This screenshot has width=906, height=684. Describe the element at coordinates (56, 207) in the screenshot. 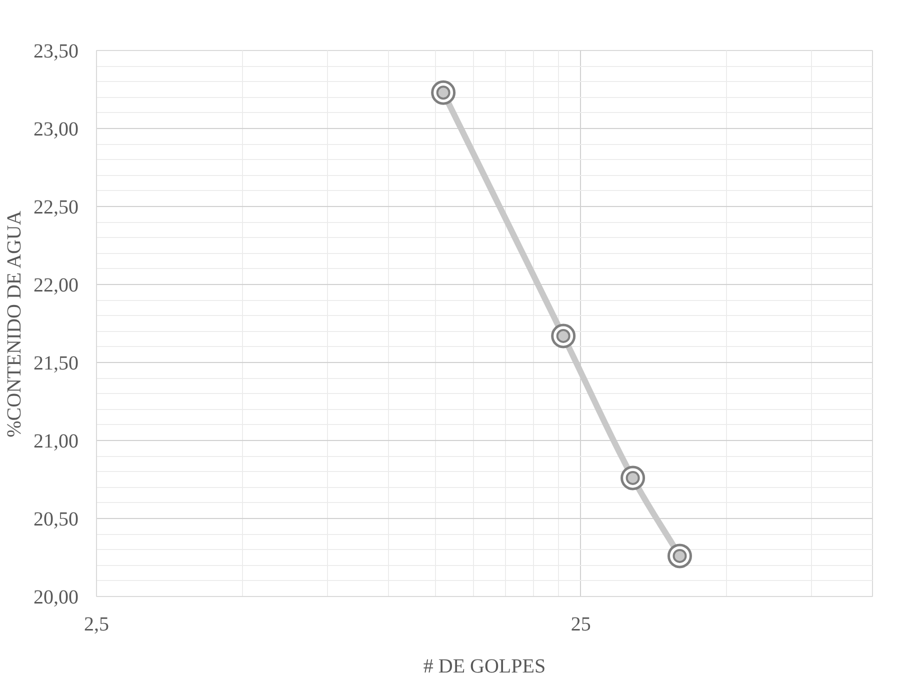

I see `y-tick-label: 22,50` at that location.